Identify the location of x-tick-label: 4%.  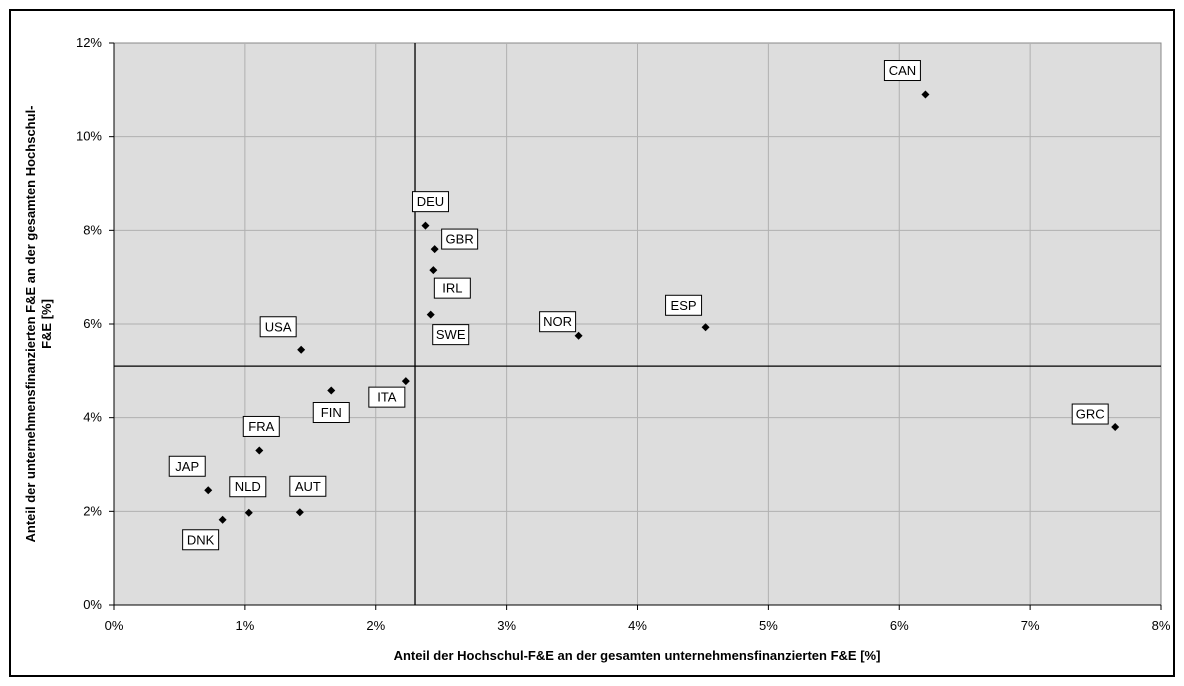
(637, 625).